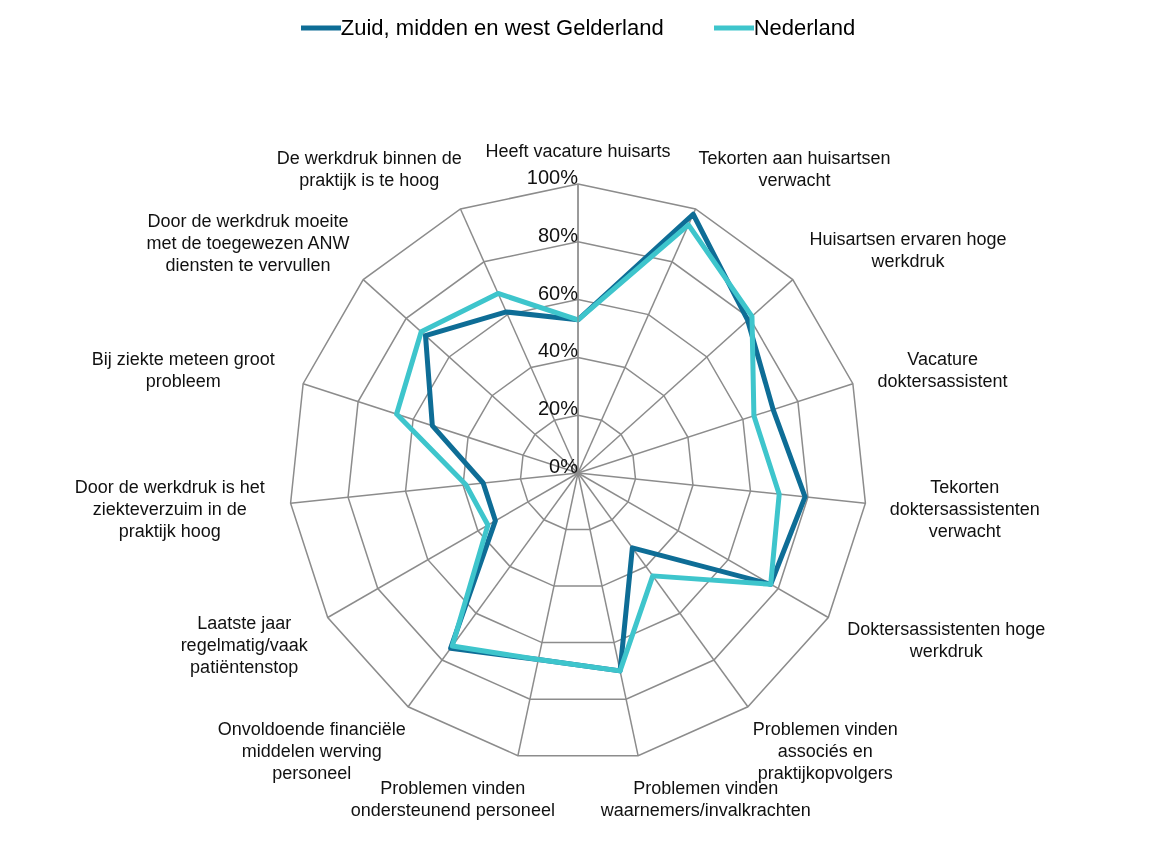 This screenshot has width=1156, height=849. Describe the element at coordinates (169, 508) in the screenshot. I see `spoke-label: Door de werkdruk is het ziekteverzuim in de praktijk hoog` at that location.